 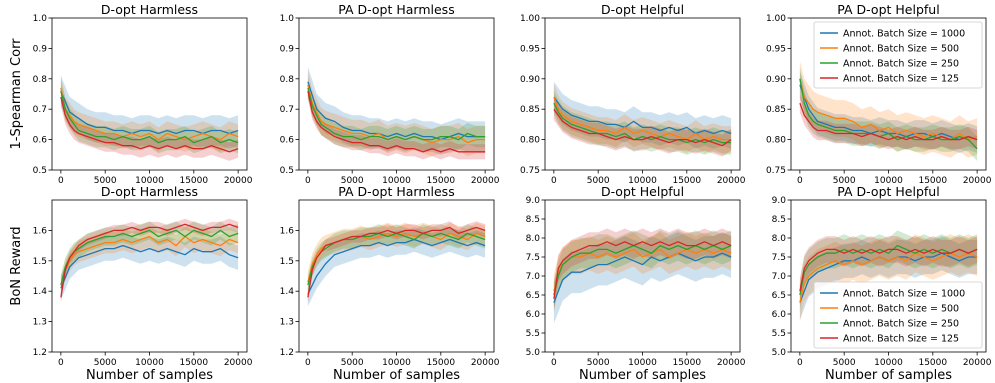 I want to click on y-tick-label: 1.6, so click(x=287, y=231).